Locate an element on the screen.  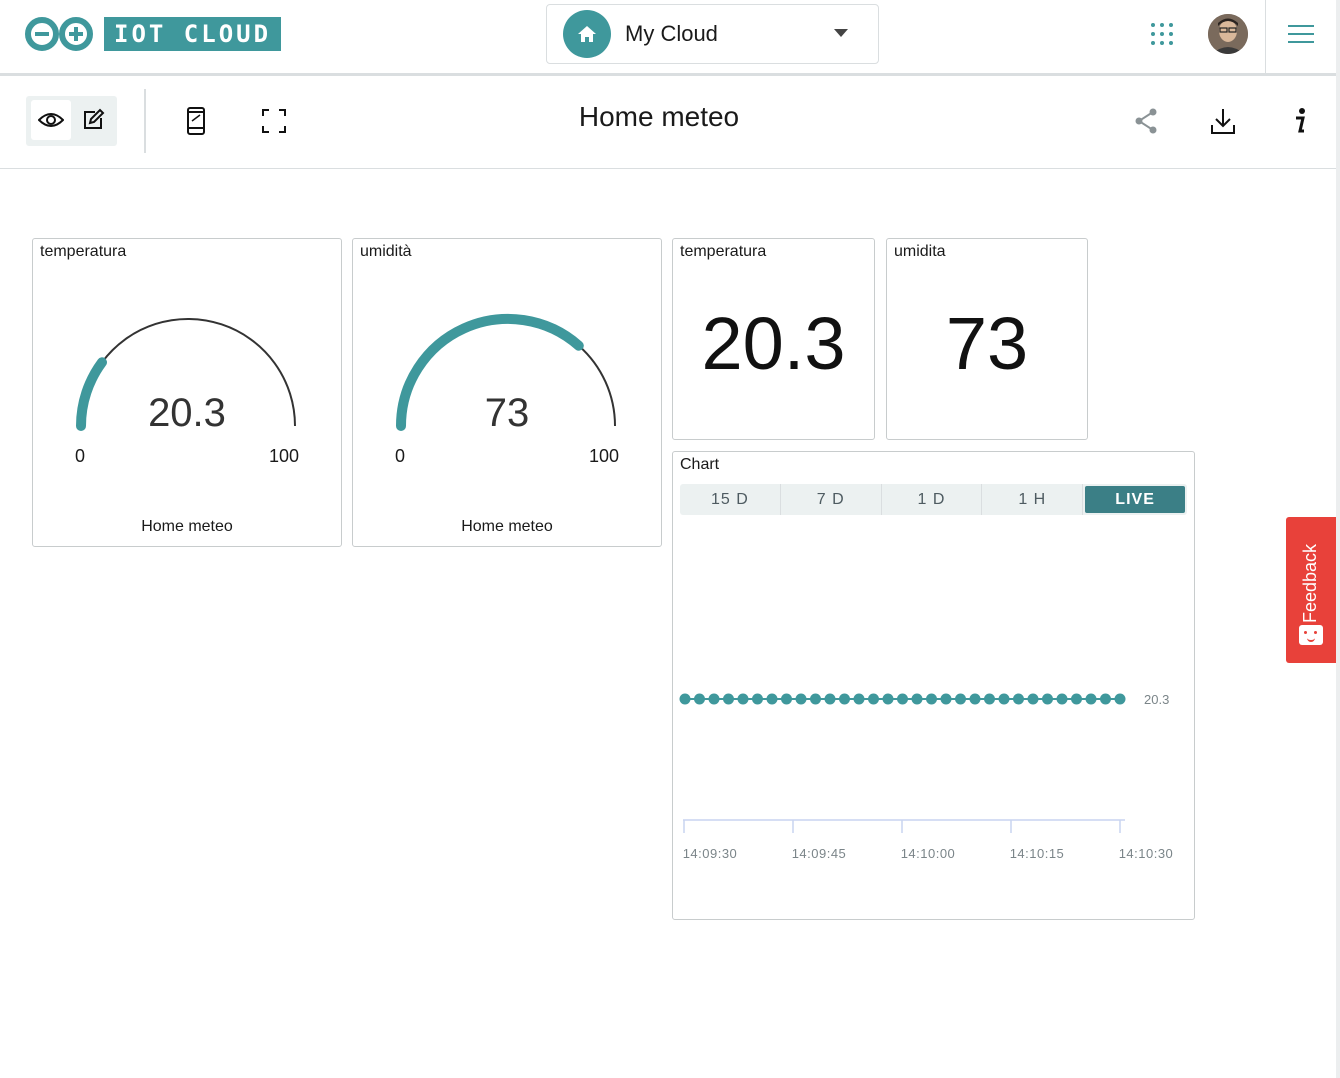
edit-icon is located at coordinates (94, 118).